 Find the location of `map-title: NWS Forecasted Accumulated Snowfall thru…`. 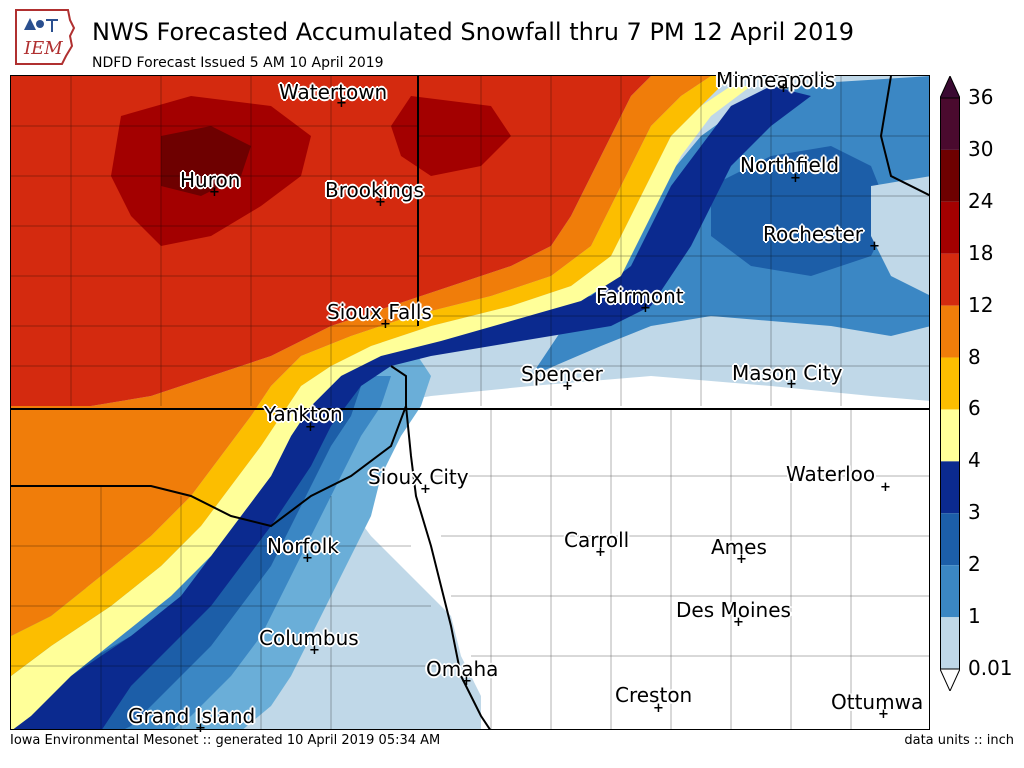

map-title: NWS Forecasted Accumulated Snowfall thru… is located at coordinates (473, 32).